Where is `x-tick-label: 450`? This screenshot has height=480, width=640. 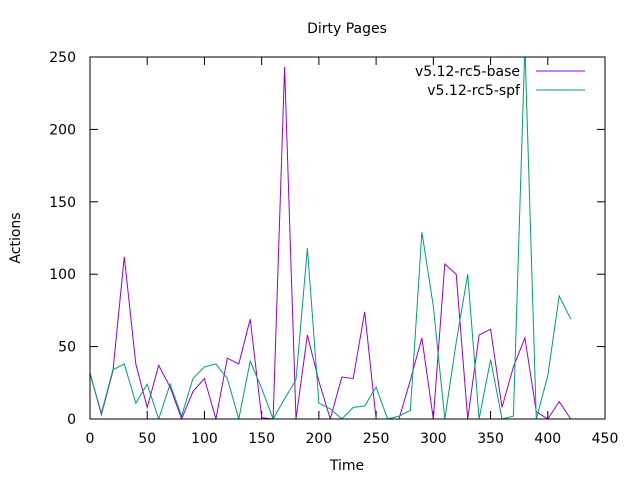
x-tick-label: 450 is located at coordinates (605, 439).